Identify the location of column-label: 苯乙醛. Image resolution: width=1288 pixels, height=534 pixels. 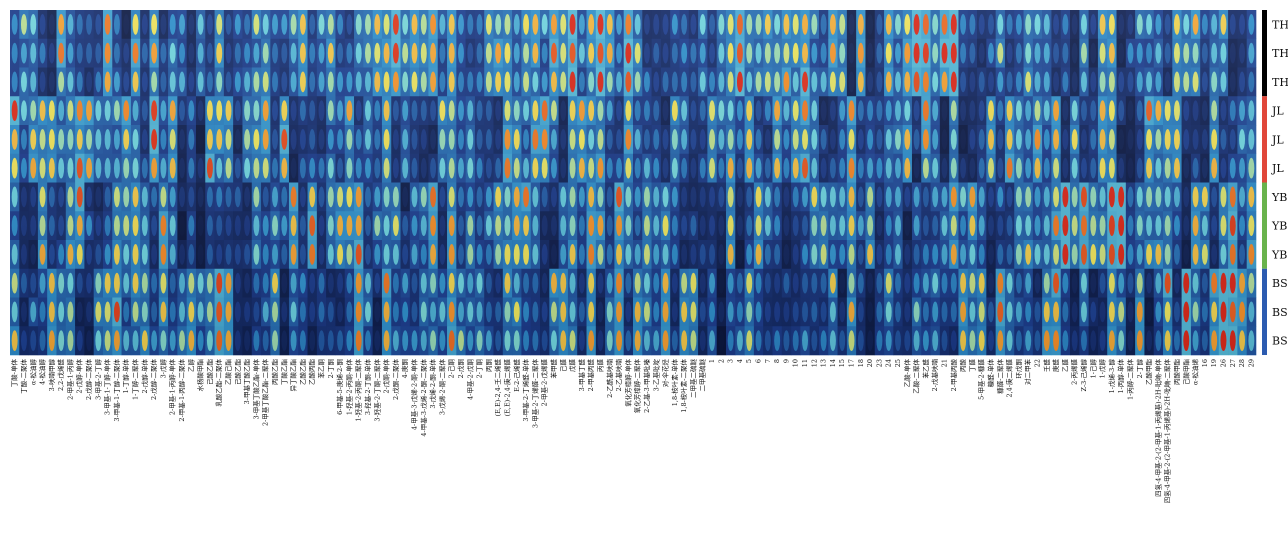
(925, 369).